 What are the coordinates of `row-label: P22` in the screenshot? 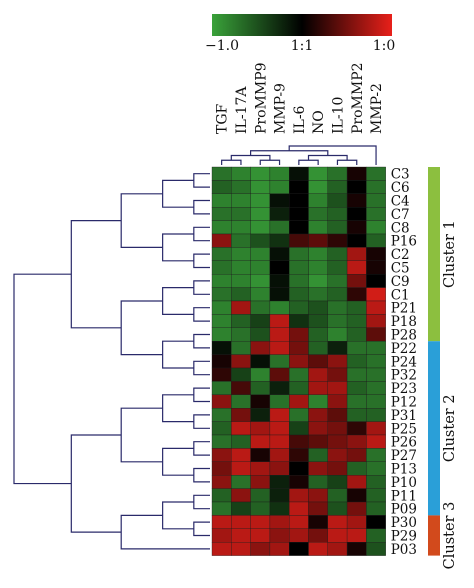 It's located at (404, 349).